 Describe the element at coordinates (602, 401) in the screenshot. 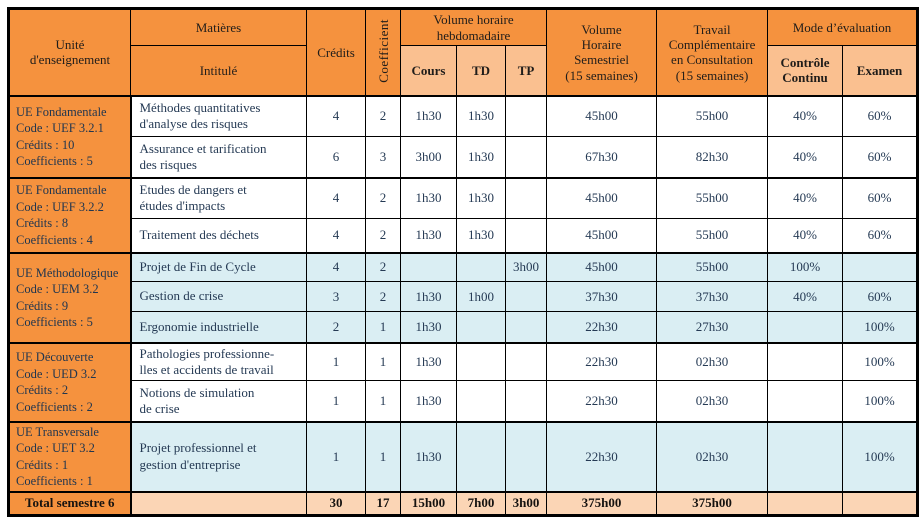

I see `semester-volume-cell: 22h30` at that location.